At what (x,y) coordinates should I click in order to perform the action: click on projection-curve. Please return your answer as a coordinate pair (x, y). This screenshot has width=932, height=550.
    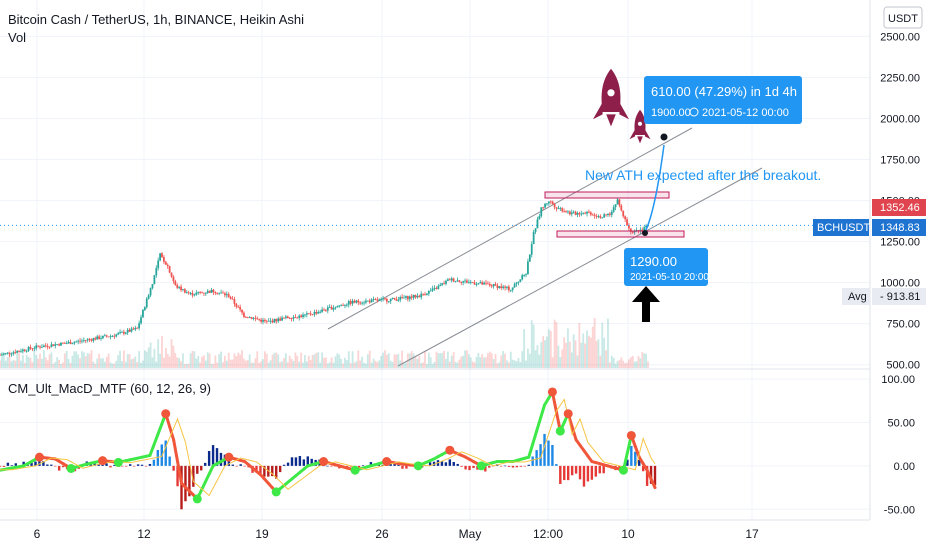
    Looking at the image, I should click on (654, 188).